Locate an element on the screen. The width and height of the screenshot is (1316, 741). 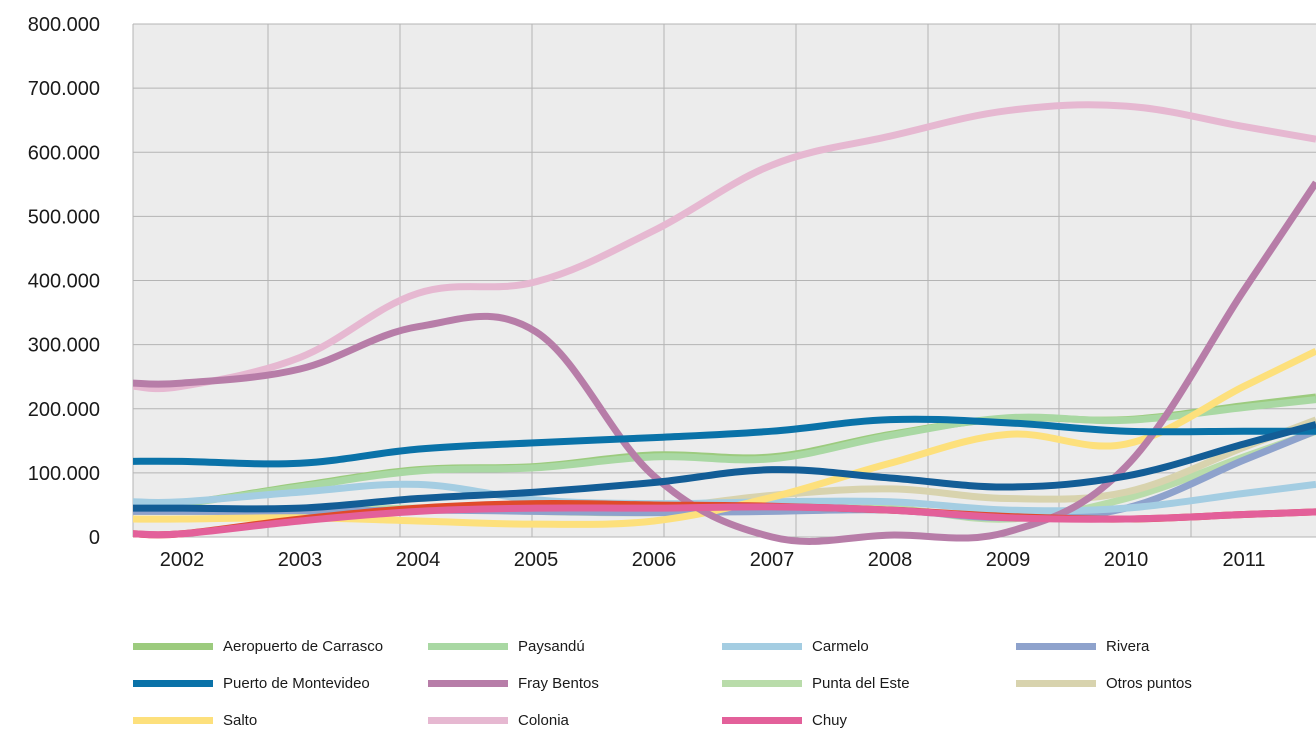
y-tick-label: 500.000 is located at coordinates (64, 217).